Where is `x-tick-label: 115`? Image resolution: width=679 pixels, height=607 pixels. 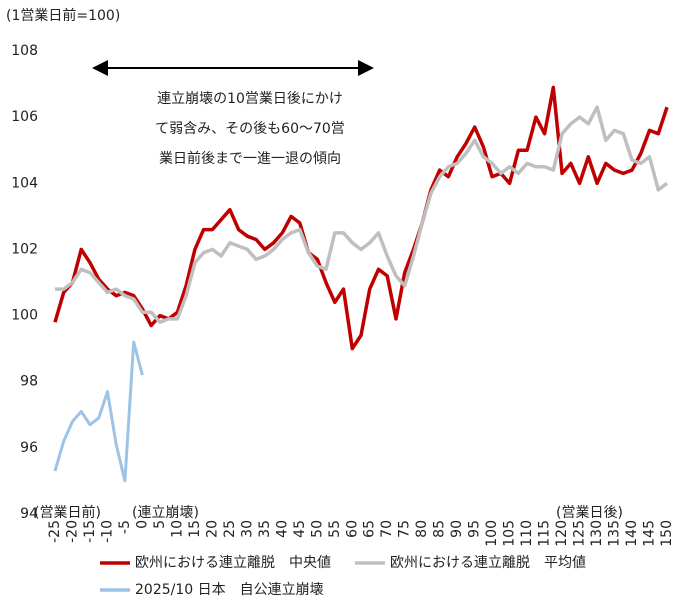
x-tick-label: 115 is located at coordinates (545, 533).